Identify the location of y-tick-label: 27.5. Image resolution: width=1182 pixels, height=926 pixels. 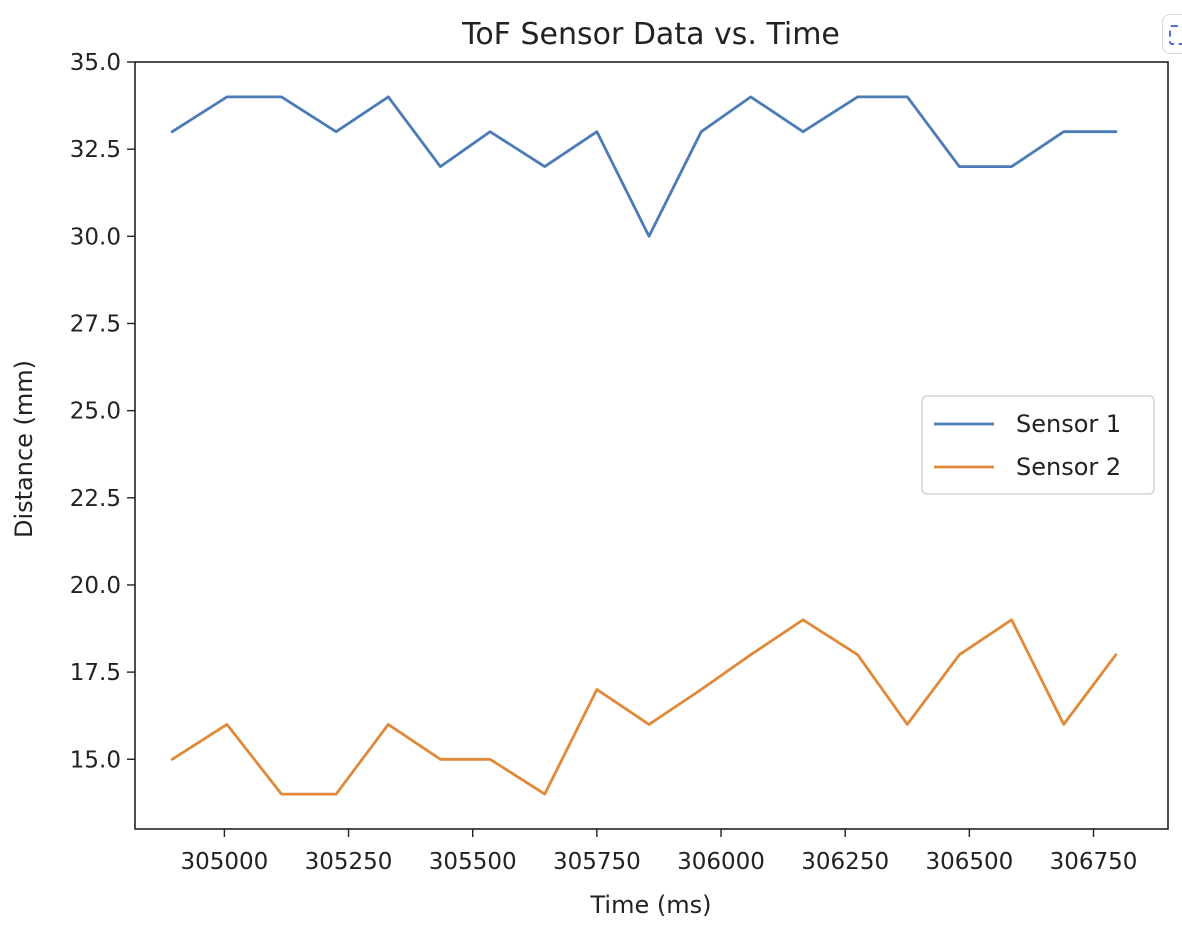
(95, 324).